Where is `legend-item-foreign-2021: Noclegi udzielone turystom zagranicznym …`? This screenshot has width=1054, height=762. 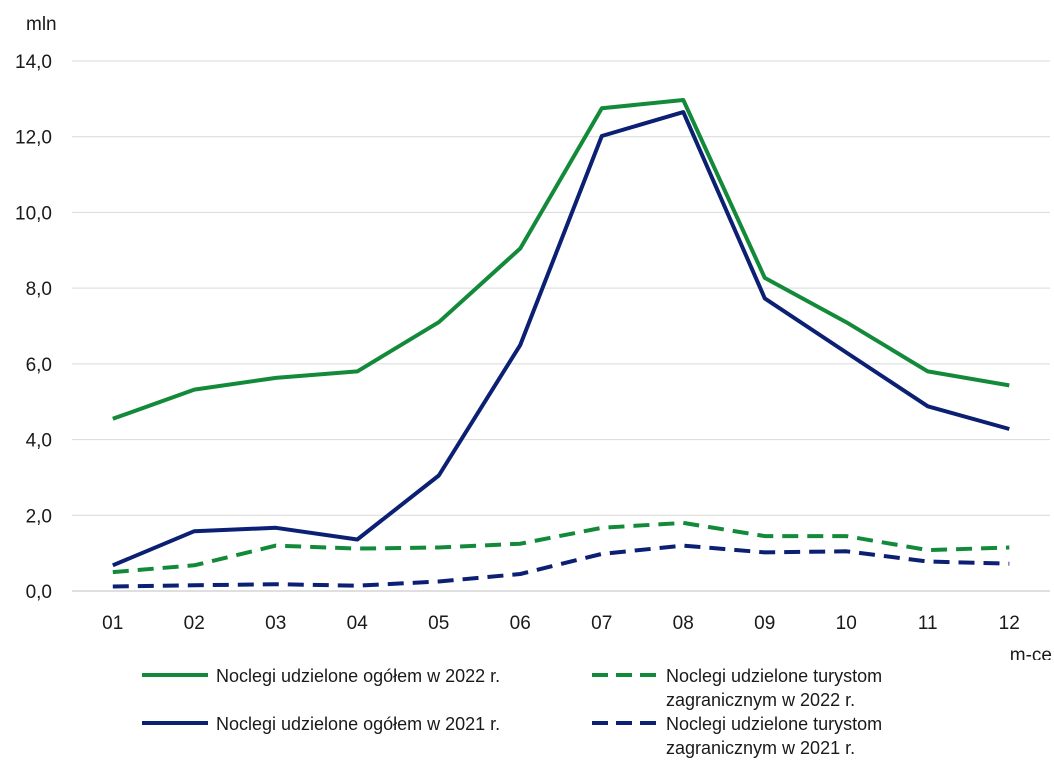
legend-item-foreign-2021: Noclegi udzielone turystom zagranicznym … is located at coordinates (763, 736).